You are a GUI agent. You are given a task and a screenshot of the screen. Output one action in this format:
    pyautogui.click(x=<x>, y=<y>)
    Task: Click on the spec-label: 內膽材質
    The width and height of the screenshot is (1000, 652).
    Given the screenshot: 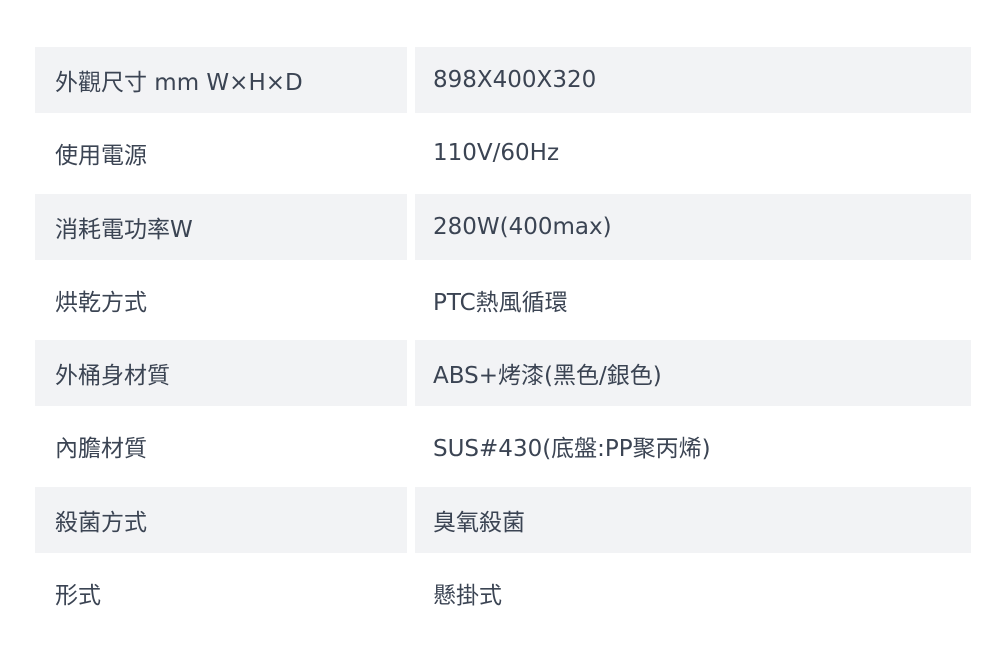 What is the action you would take?
    pyautogui.click(x=101, y=449)
    